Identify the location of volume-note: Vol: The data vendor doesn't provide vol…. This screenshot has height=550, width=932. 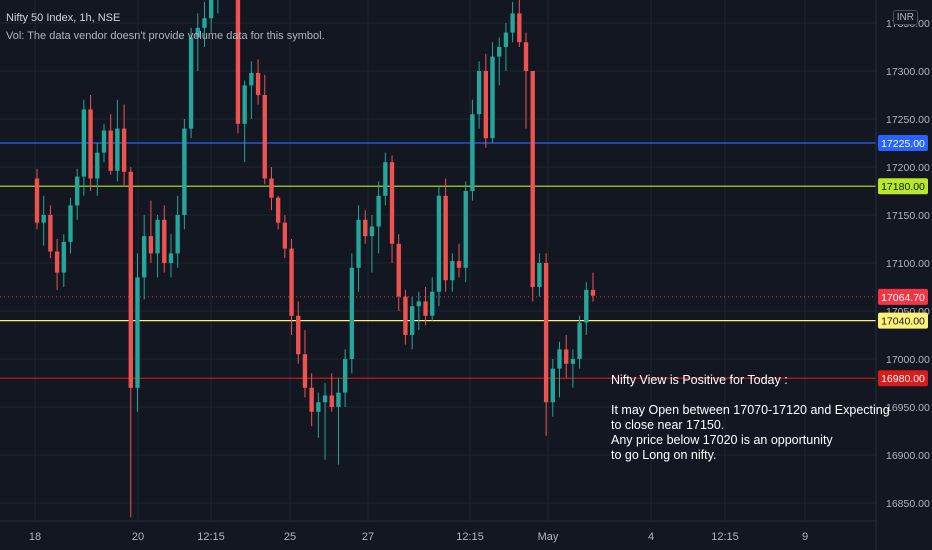
(165, 36).